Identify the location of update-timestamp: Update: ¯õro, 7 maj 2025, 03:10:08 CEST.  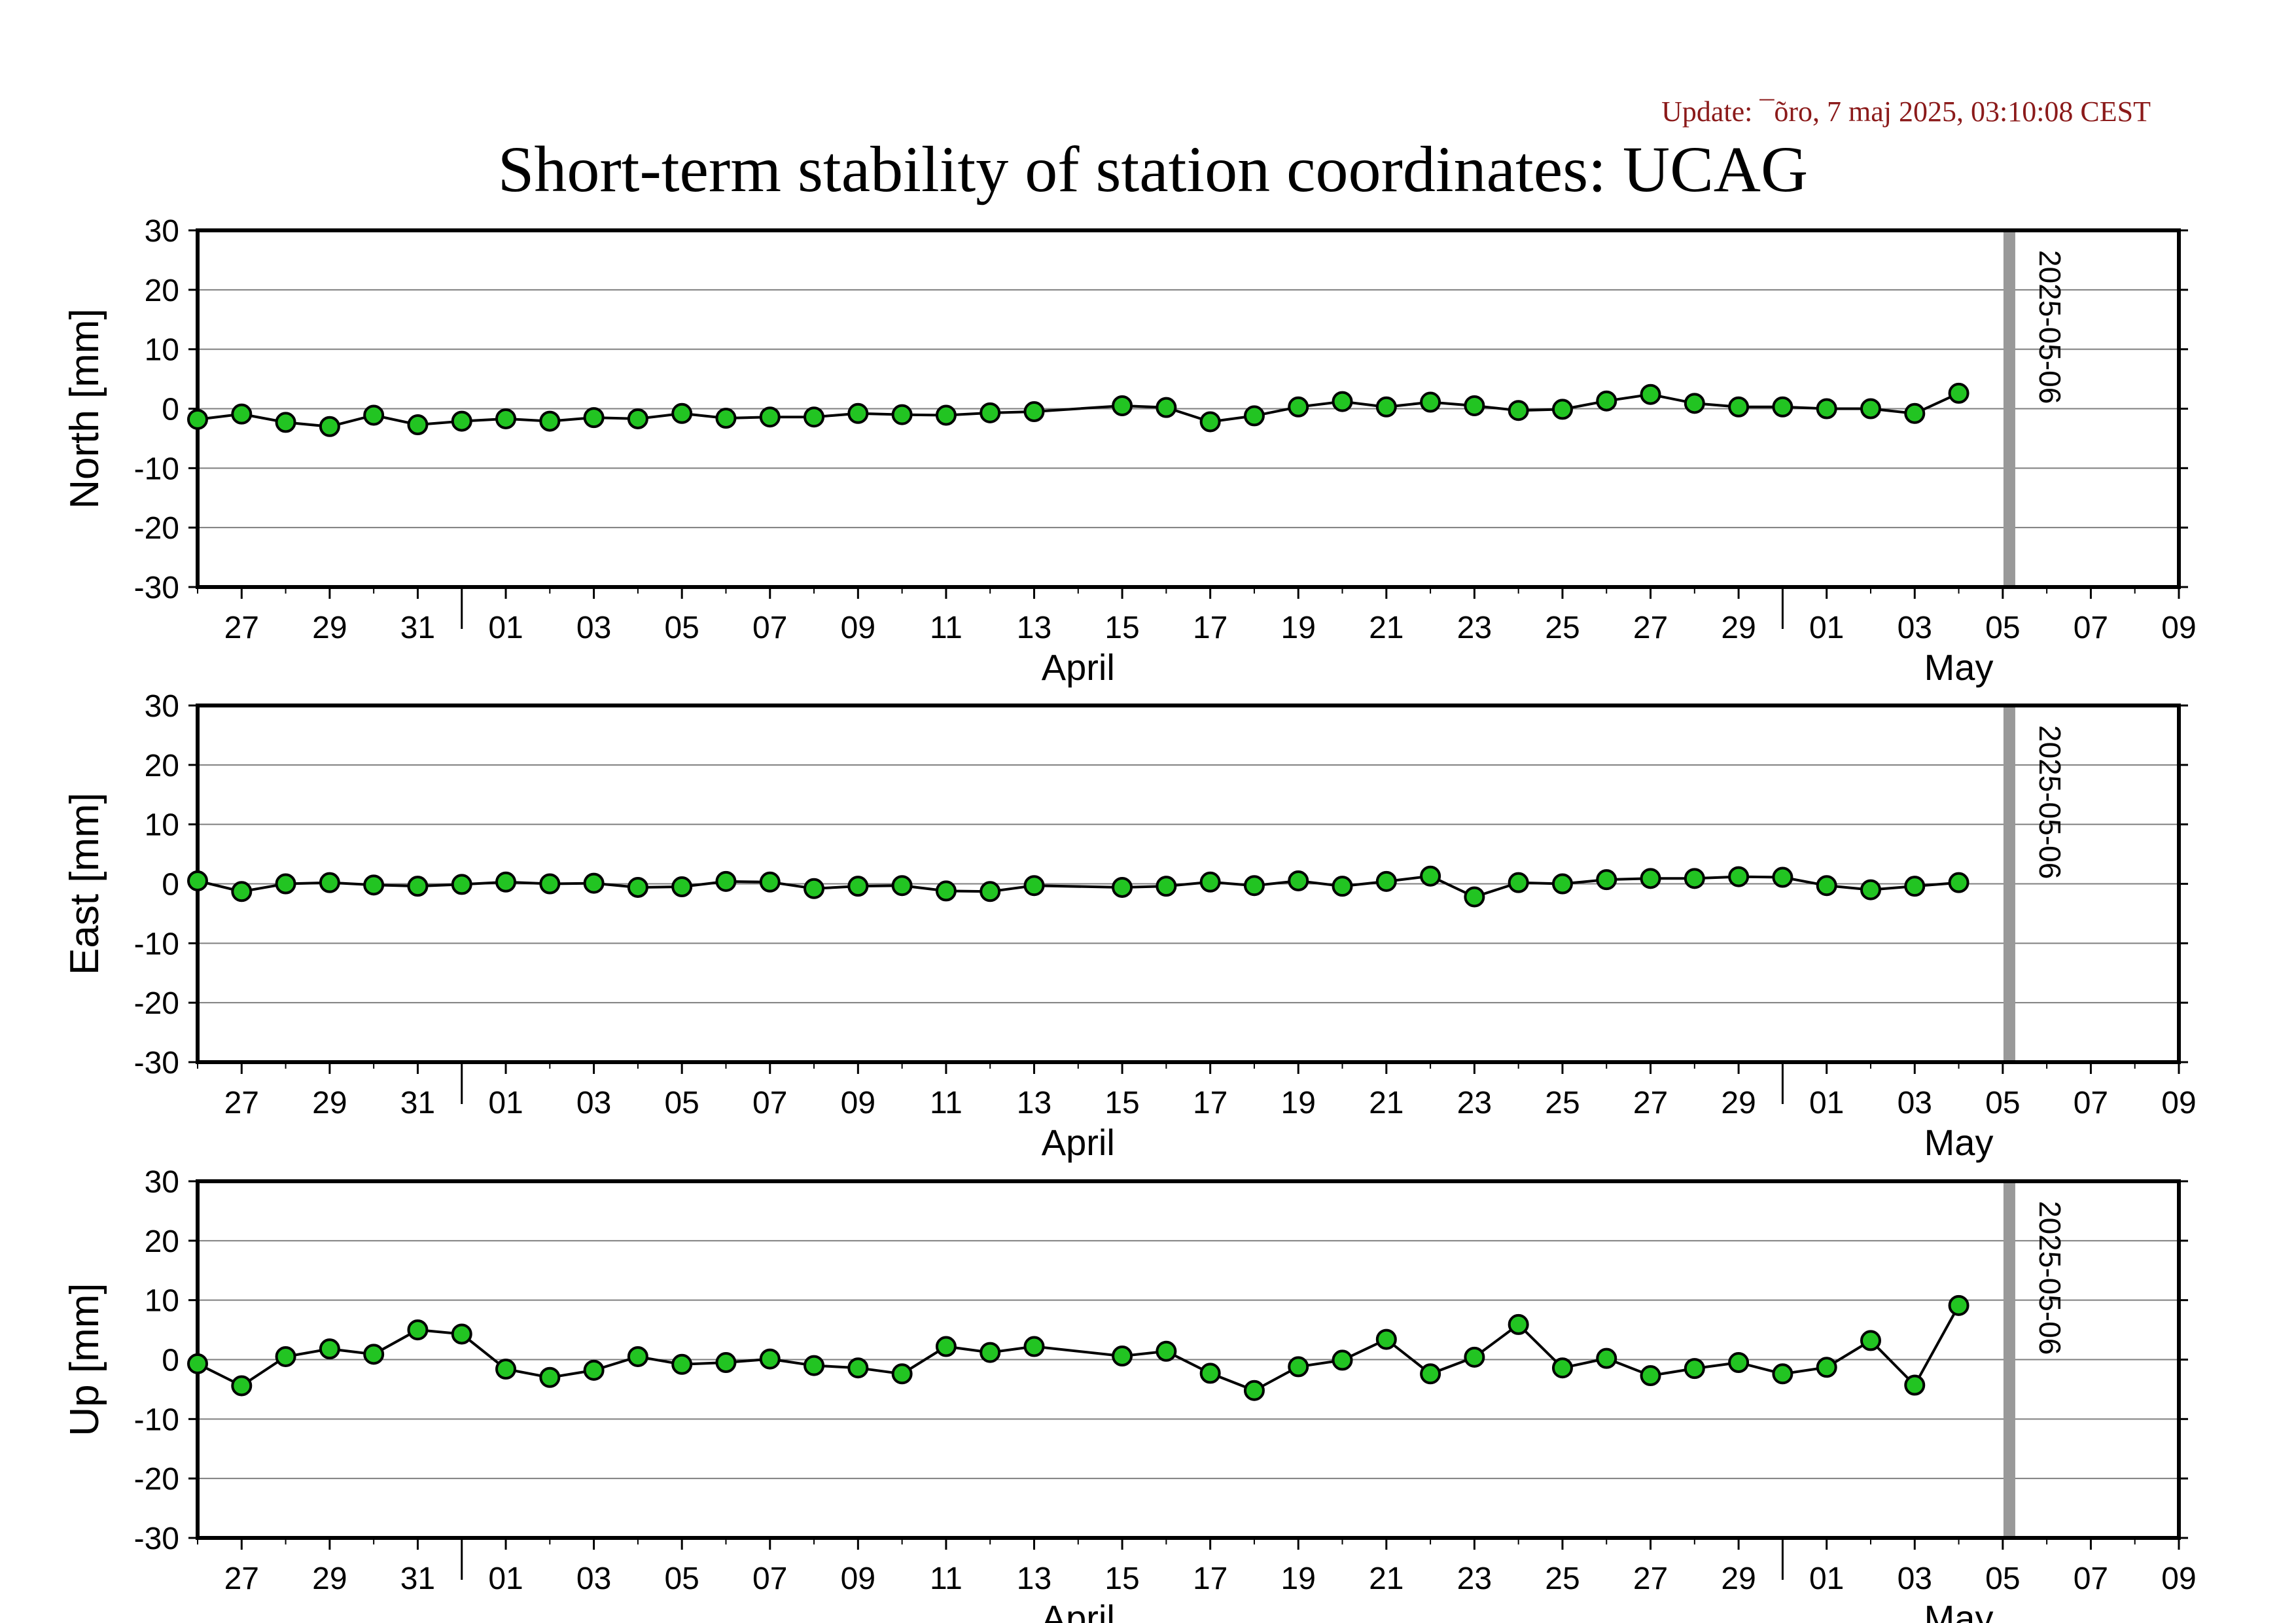
(1906, 112).